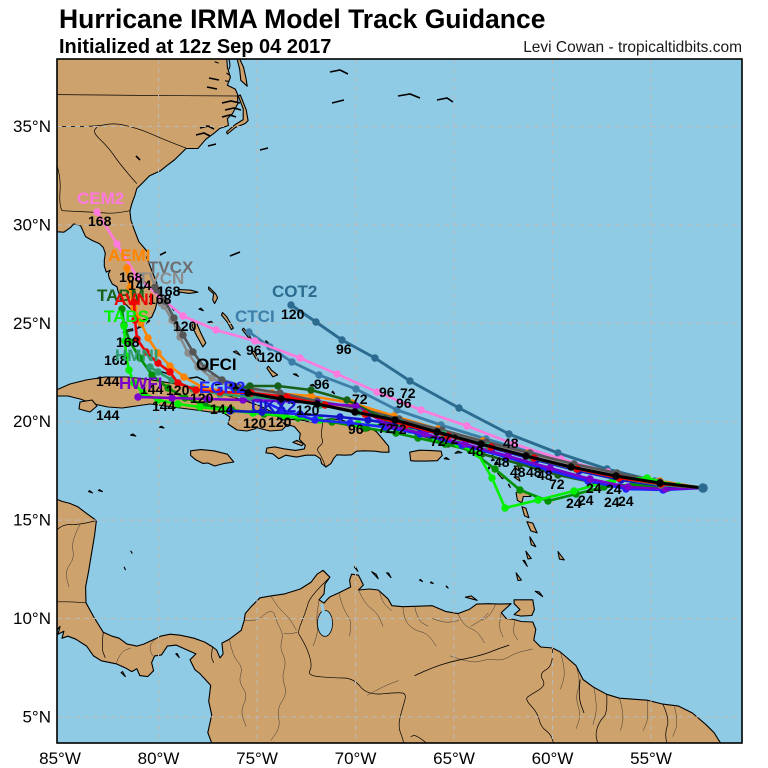 The width and height of the screenshot is (768, 768). What do you see at coordinates (273, 406) in the screenshot?
I see `svg-text: UKX2` at bounding box center [273, 406].